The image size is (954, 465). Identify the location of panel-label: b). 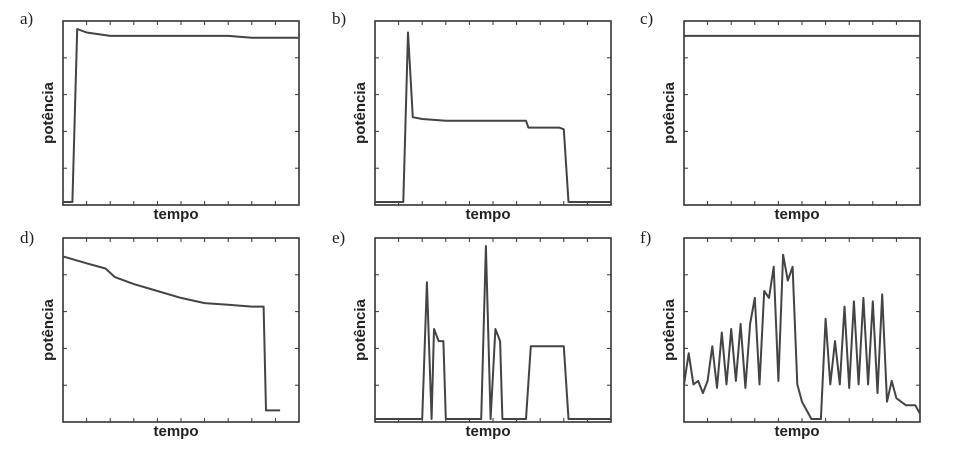
(339, 18).